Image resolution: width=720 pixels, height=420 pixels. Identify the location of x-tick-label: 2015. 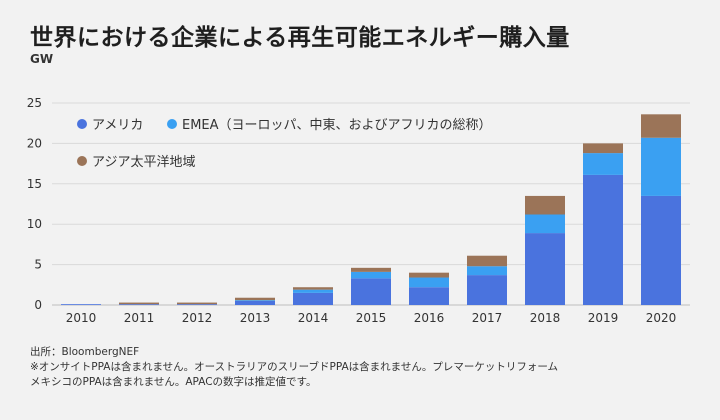
(371, 318).